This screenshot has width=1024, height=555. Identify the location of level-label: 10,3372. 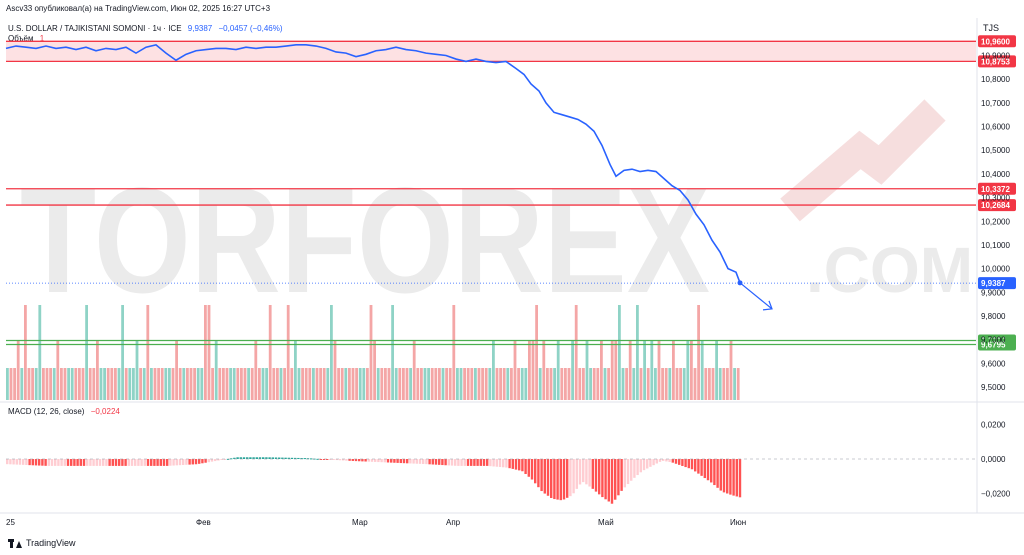
(995, 189).